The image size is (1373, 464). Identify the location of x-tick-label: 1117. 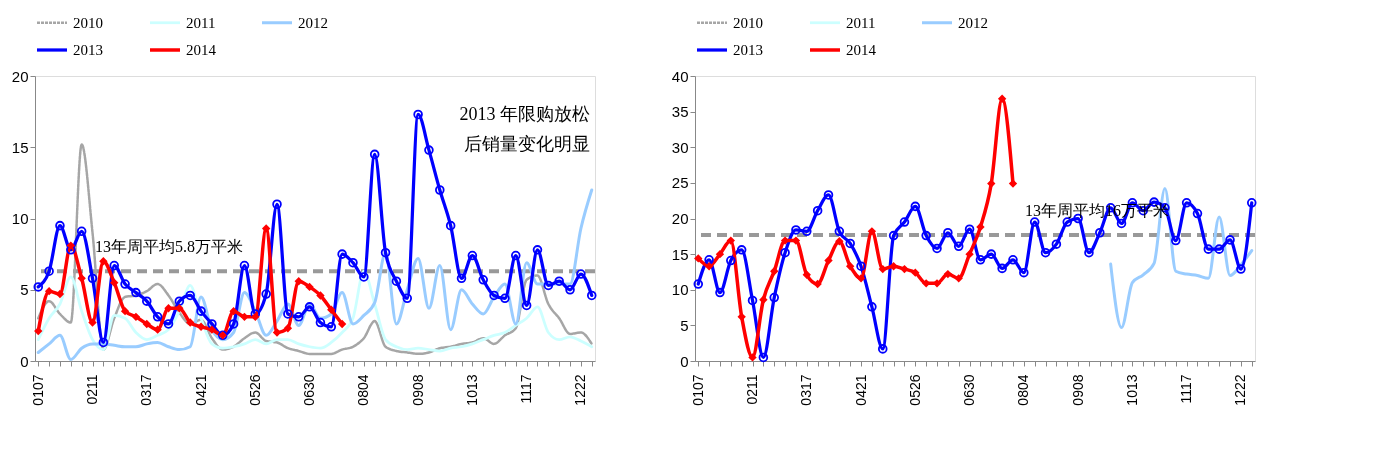
(526, 389).